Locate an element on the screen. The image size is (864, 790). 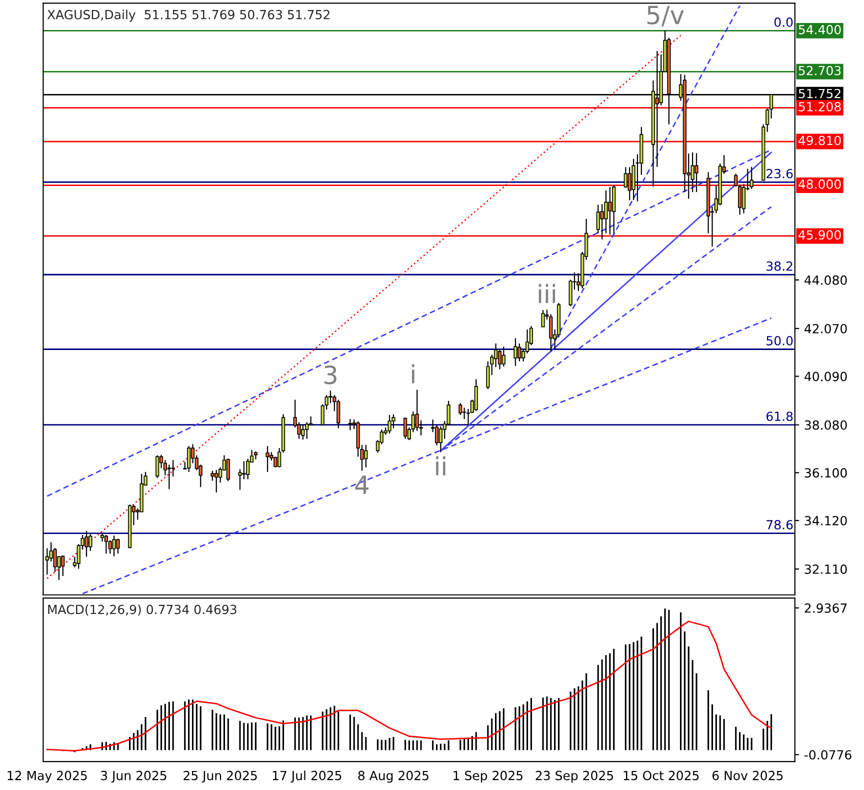
ref-line-label: 52.703 is located at coordinates (819, 71).